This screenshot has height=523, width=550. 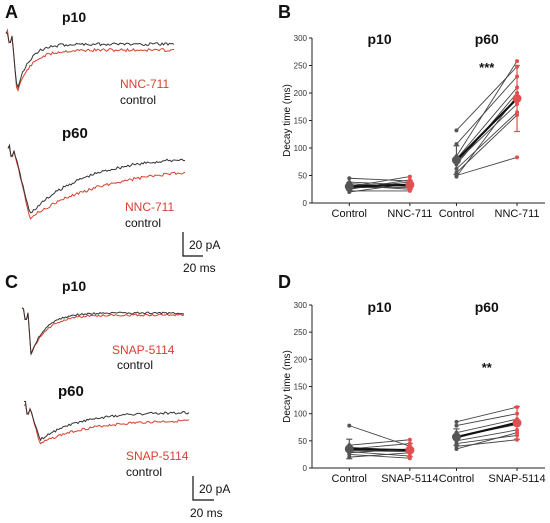 I want to click on x-label-nnc711-p10: NNC-711, so click(x=409, y=214).